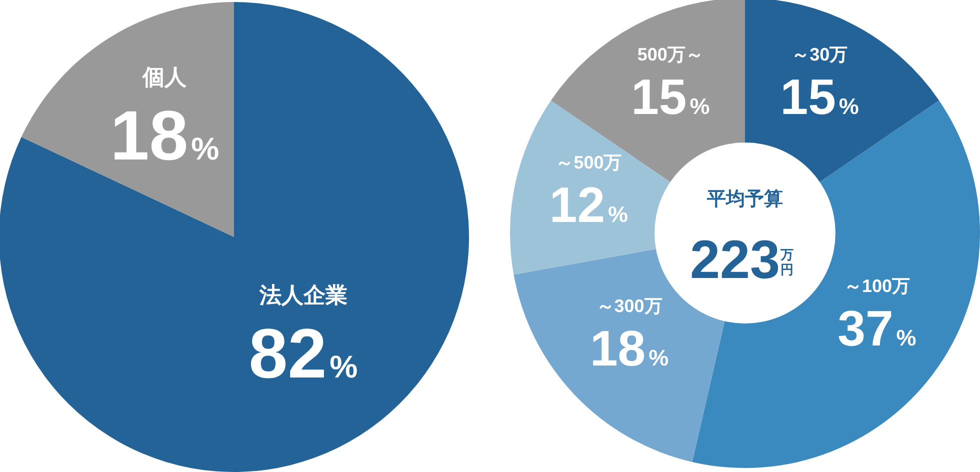 This screenshot has height=472, width=980. Describe the element at coordinates (165, 77) in the screenshot. I see `slice-label: 個人` at that location.